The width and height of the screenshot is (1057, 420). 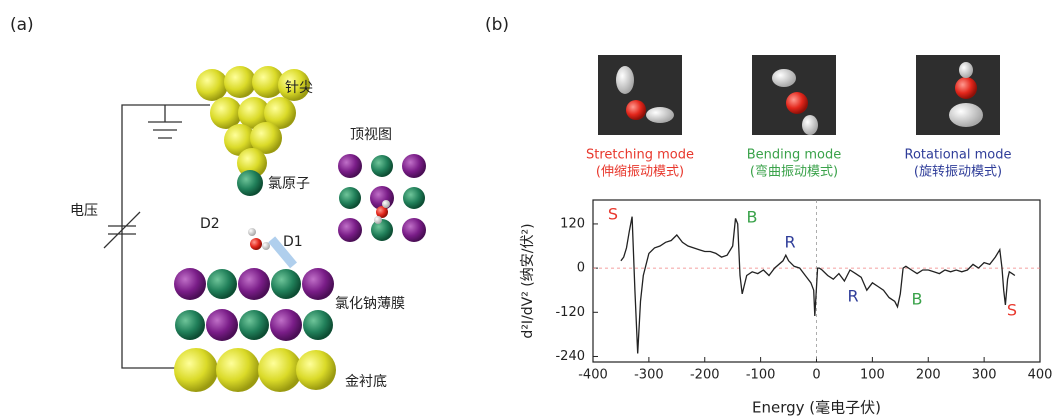 What do you see at coordinates (272, 248) in the screenshot?
I see `molecule` at bounding box center [272, 248].